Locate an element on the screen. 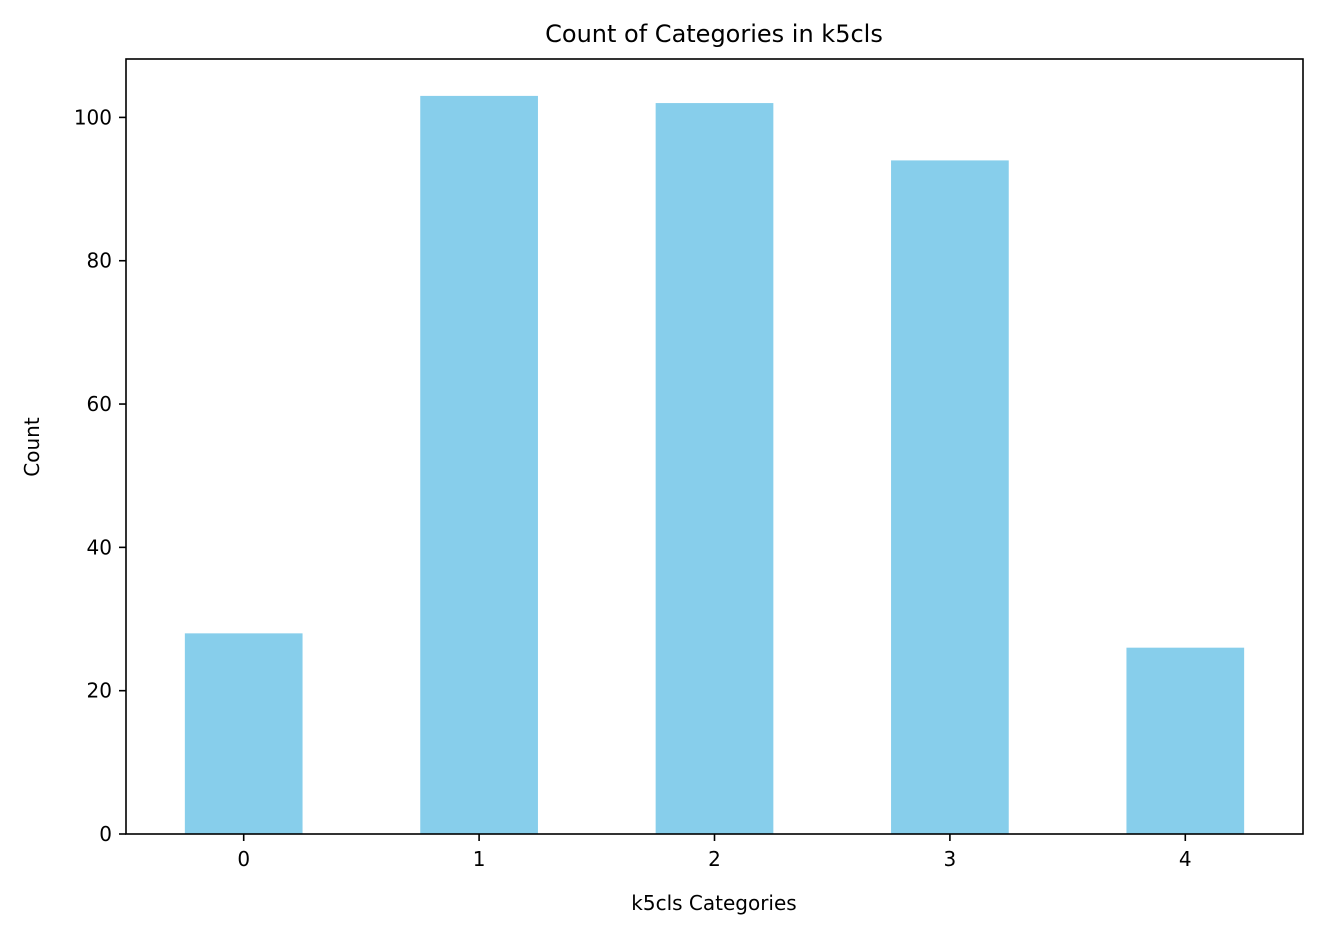 Image resolution: width=1322 pixels, height=940 pixels. y-tick-label: 80 is located at coordinates (99, 261).